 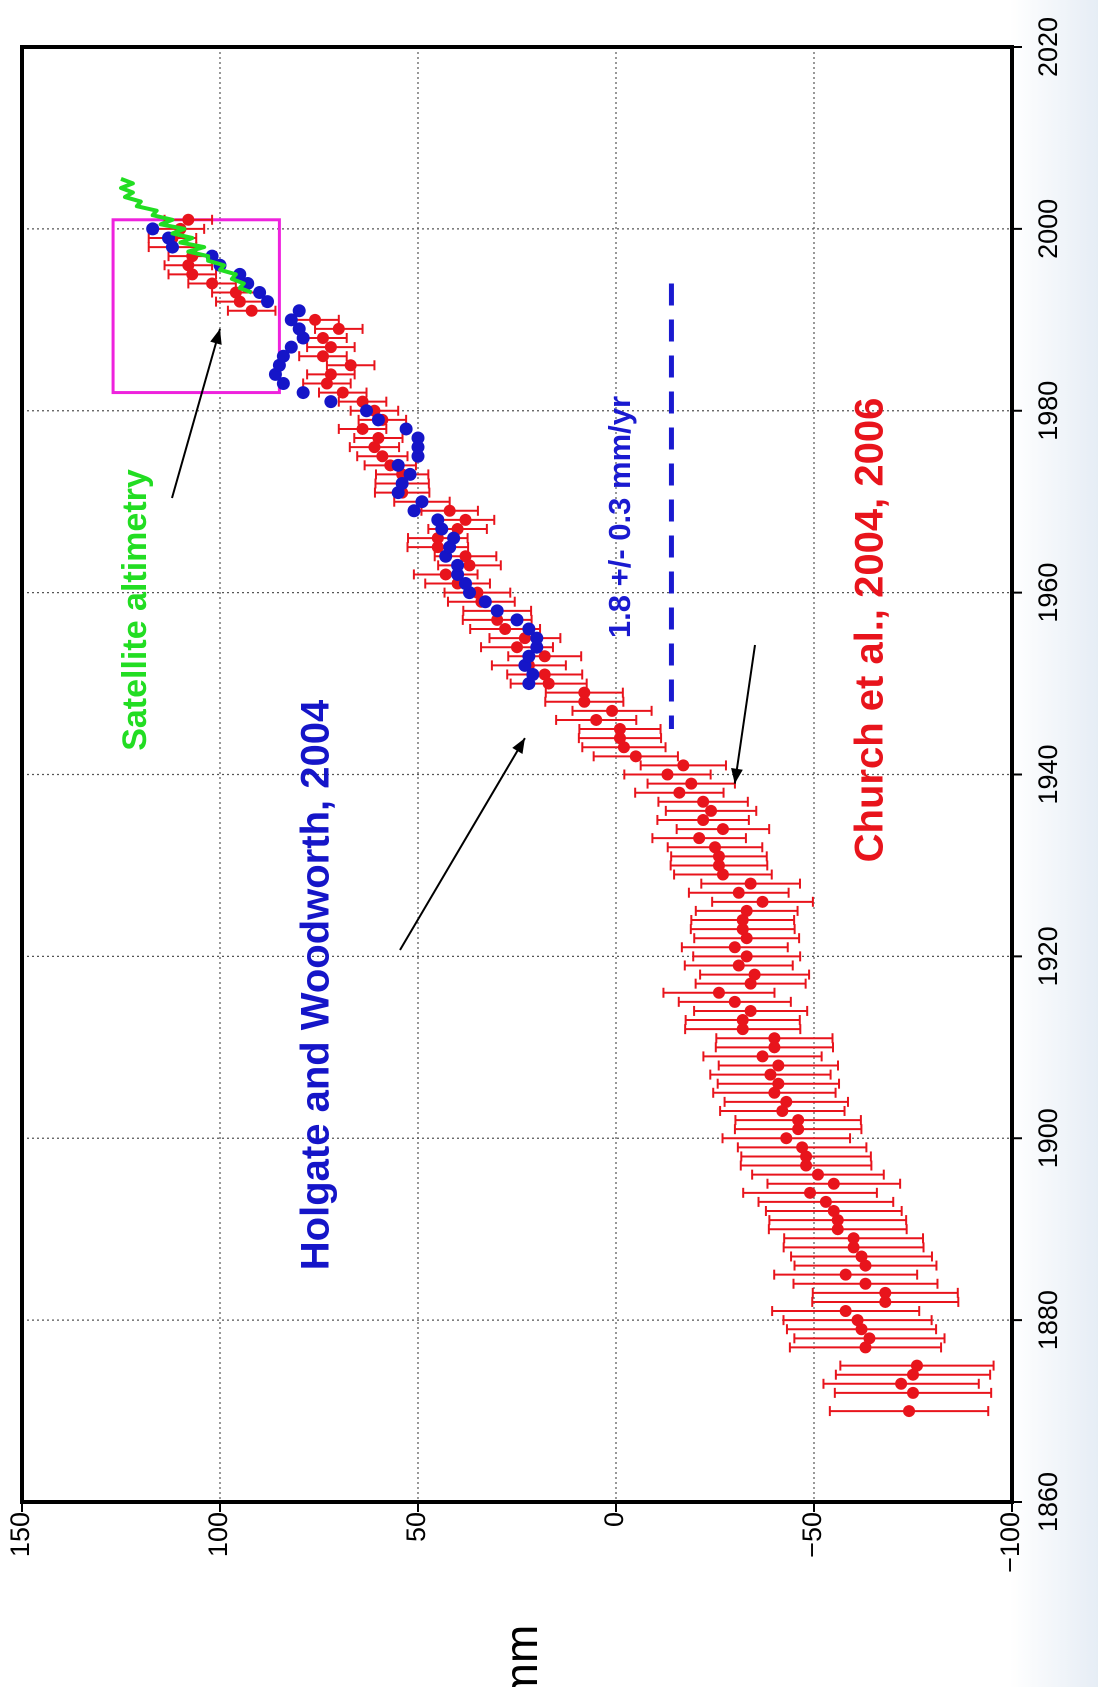 I want to click on satellite-arrow-shaft, so click(x=196, y=413).